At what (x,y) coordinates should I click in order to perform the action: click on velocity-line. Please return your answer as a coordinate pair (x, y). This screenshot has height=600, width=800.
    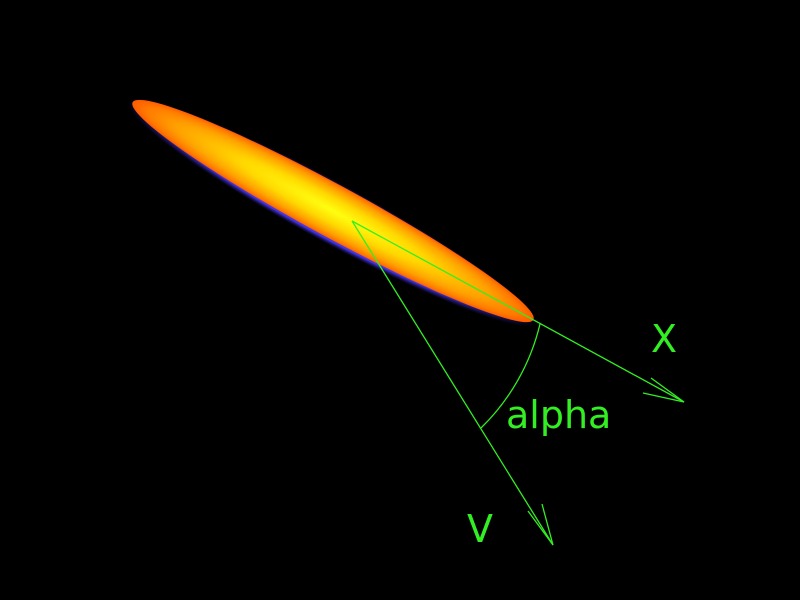
    Looking at the image, I should click on (452, 383).